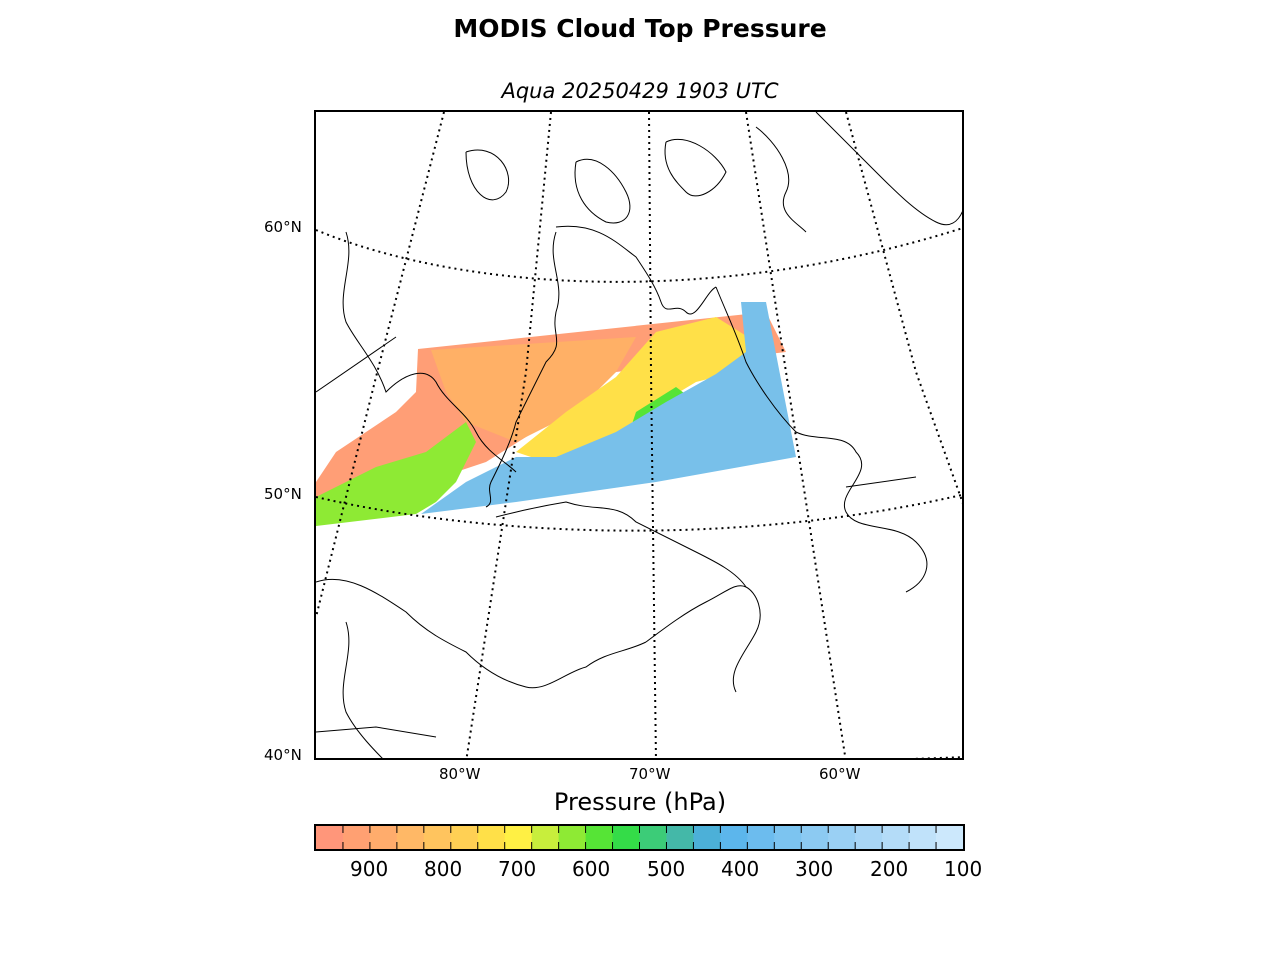  I want to click on colorbar-tick-300: 300, so click(814, 869).